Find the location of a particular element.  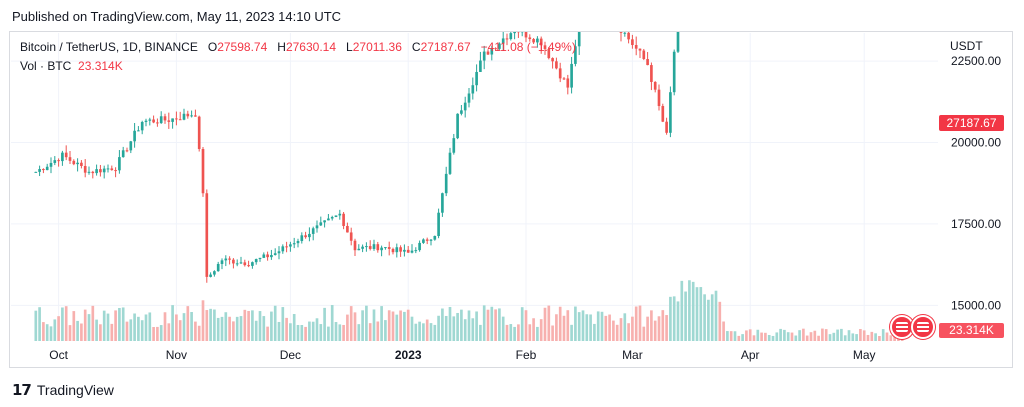

x-tick-label: Dec is located at coordinates (290, 355).